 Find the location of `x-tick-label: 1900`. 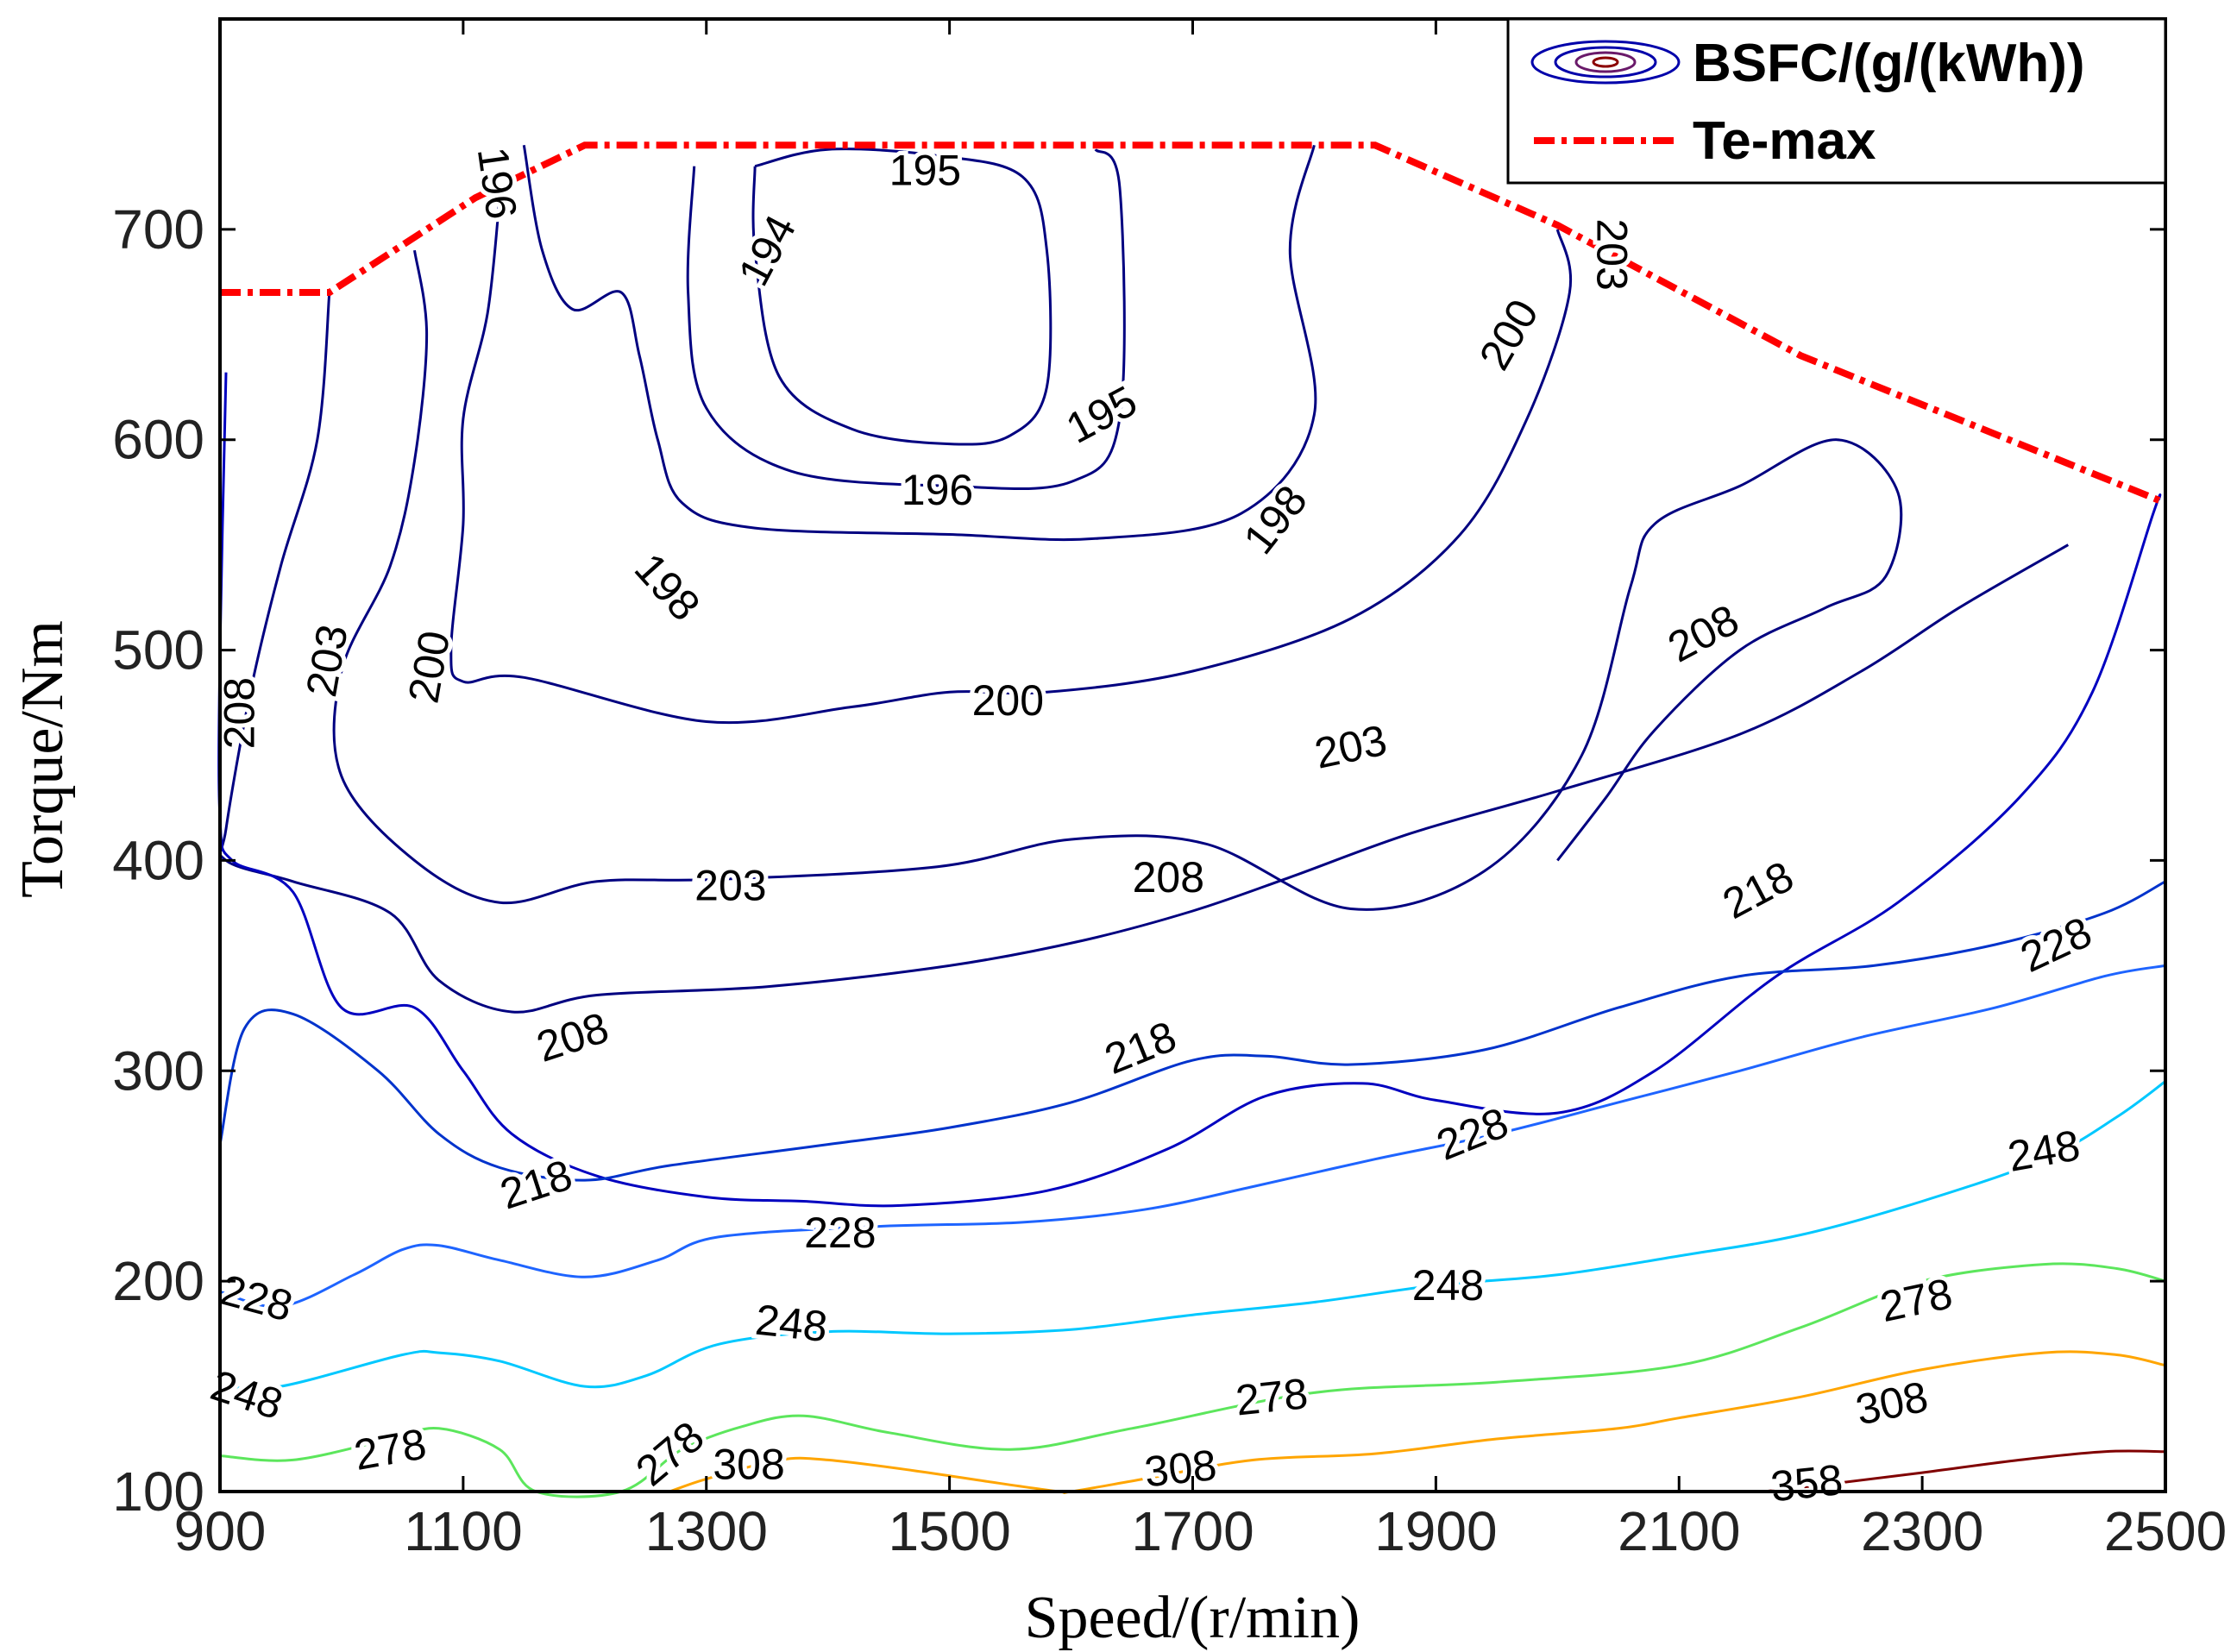

x-tick-label: 1900 is located at coordinates (1435, 1531).